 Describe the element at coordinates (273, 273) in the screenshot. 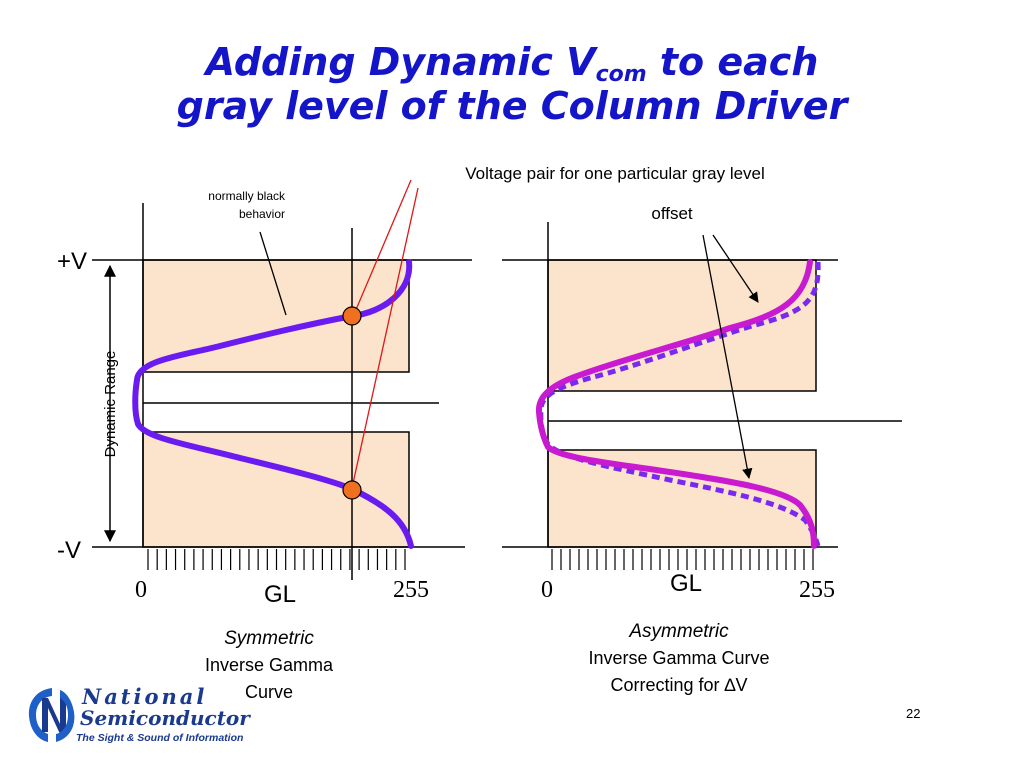

I see `normally-black-pointer` at that location.